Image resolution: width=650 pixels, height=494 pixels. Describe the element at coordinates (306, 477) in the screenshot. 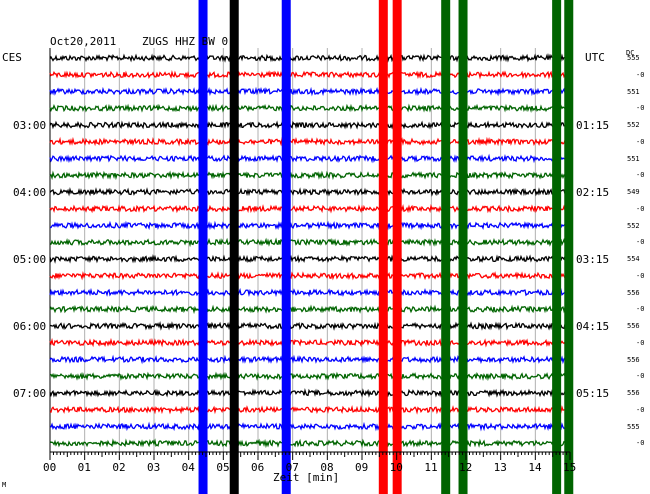

I see `x-axis-label: Zeit [min]` at that location.